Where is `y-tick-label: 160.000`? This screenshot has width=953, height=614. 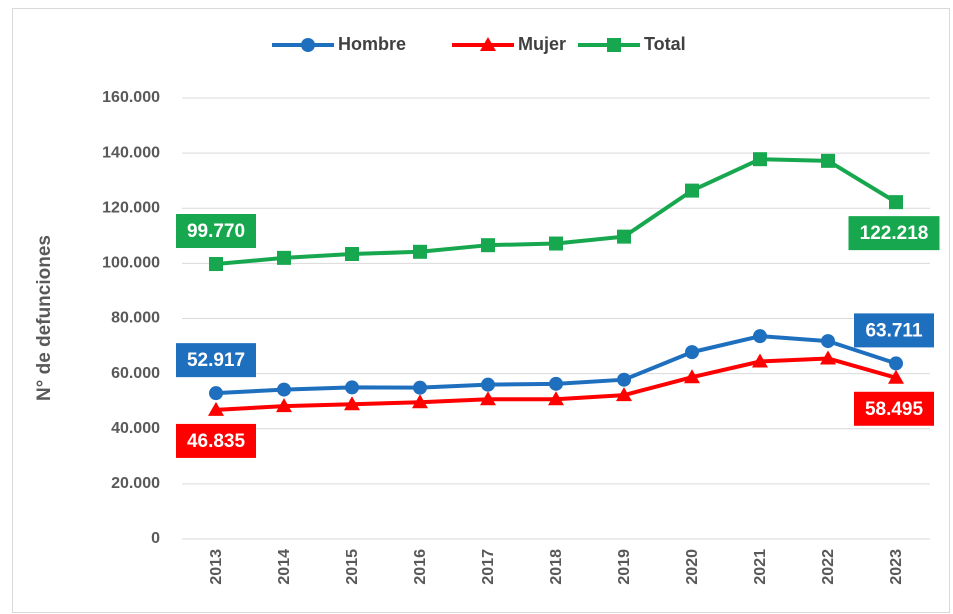
y-tick-label: 160.000 is located at coordinates (131, 97).